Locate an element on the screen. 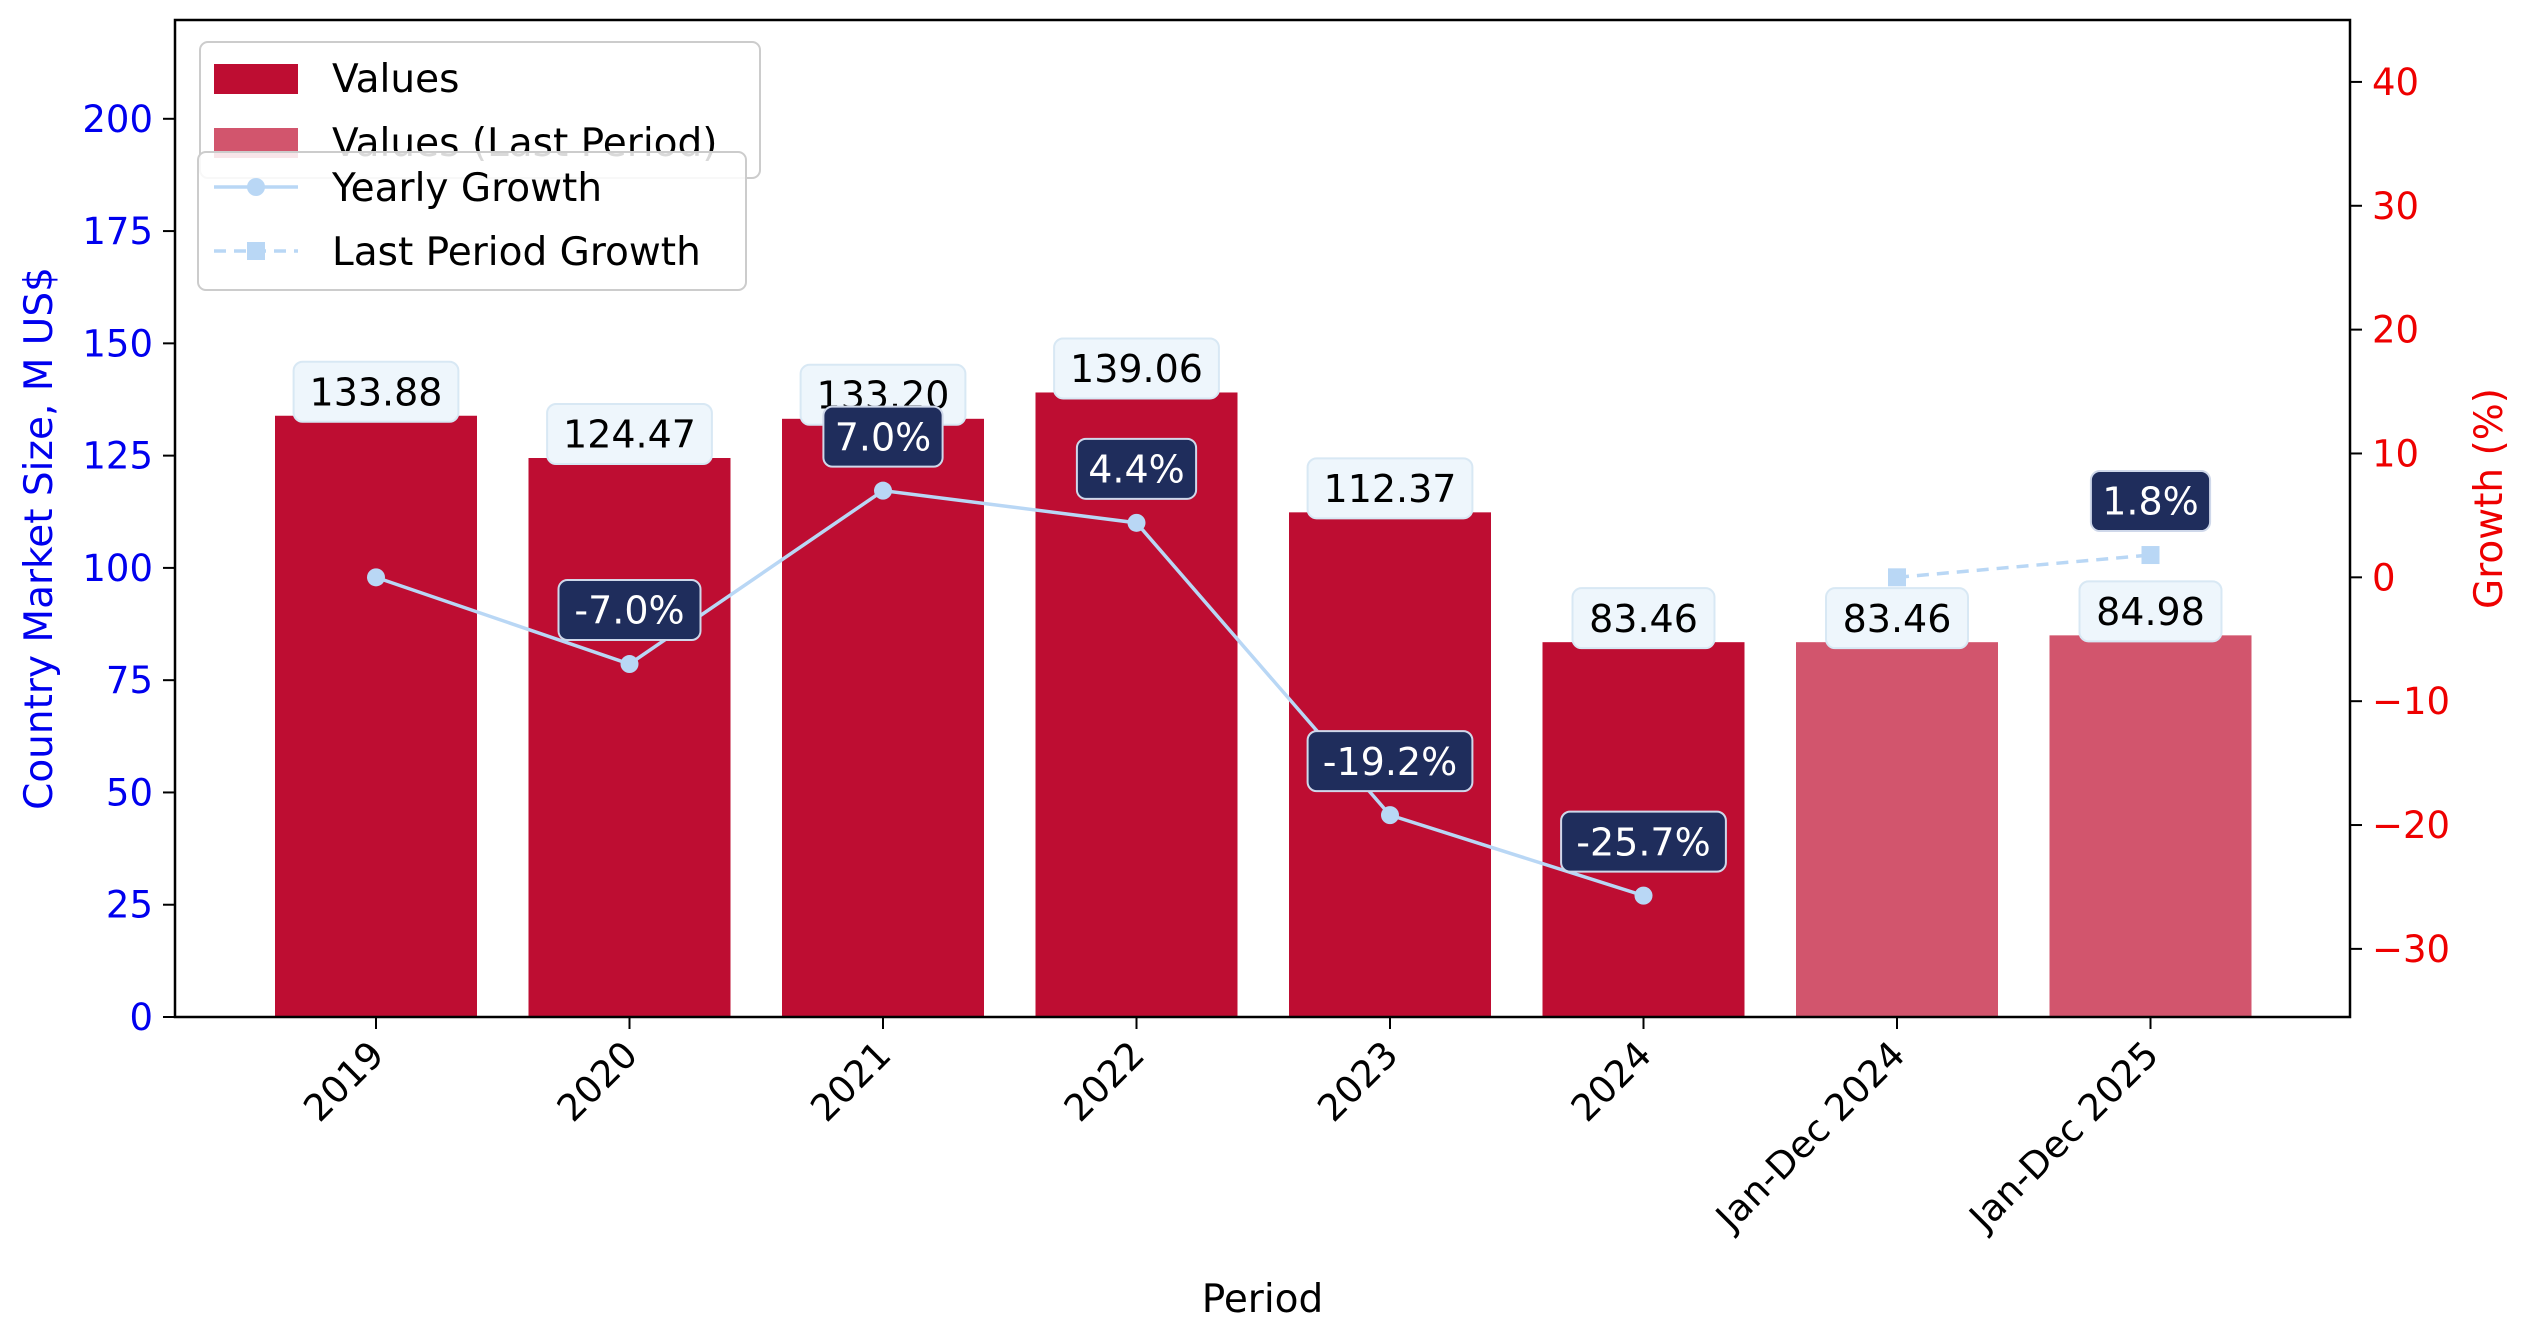  legend-entry-label: Last Period Growth is located at coordinates (516, 252).